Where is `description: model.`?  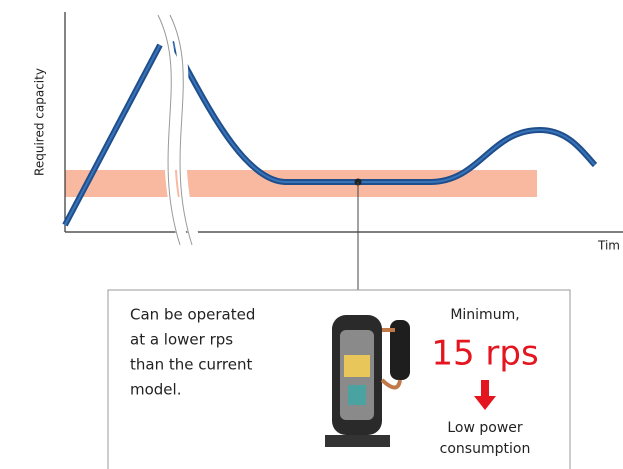 description: model. is located at coordinates (155, 390).